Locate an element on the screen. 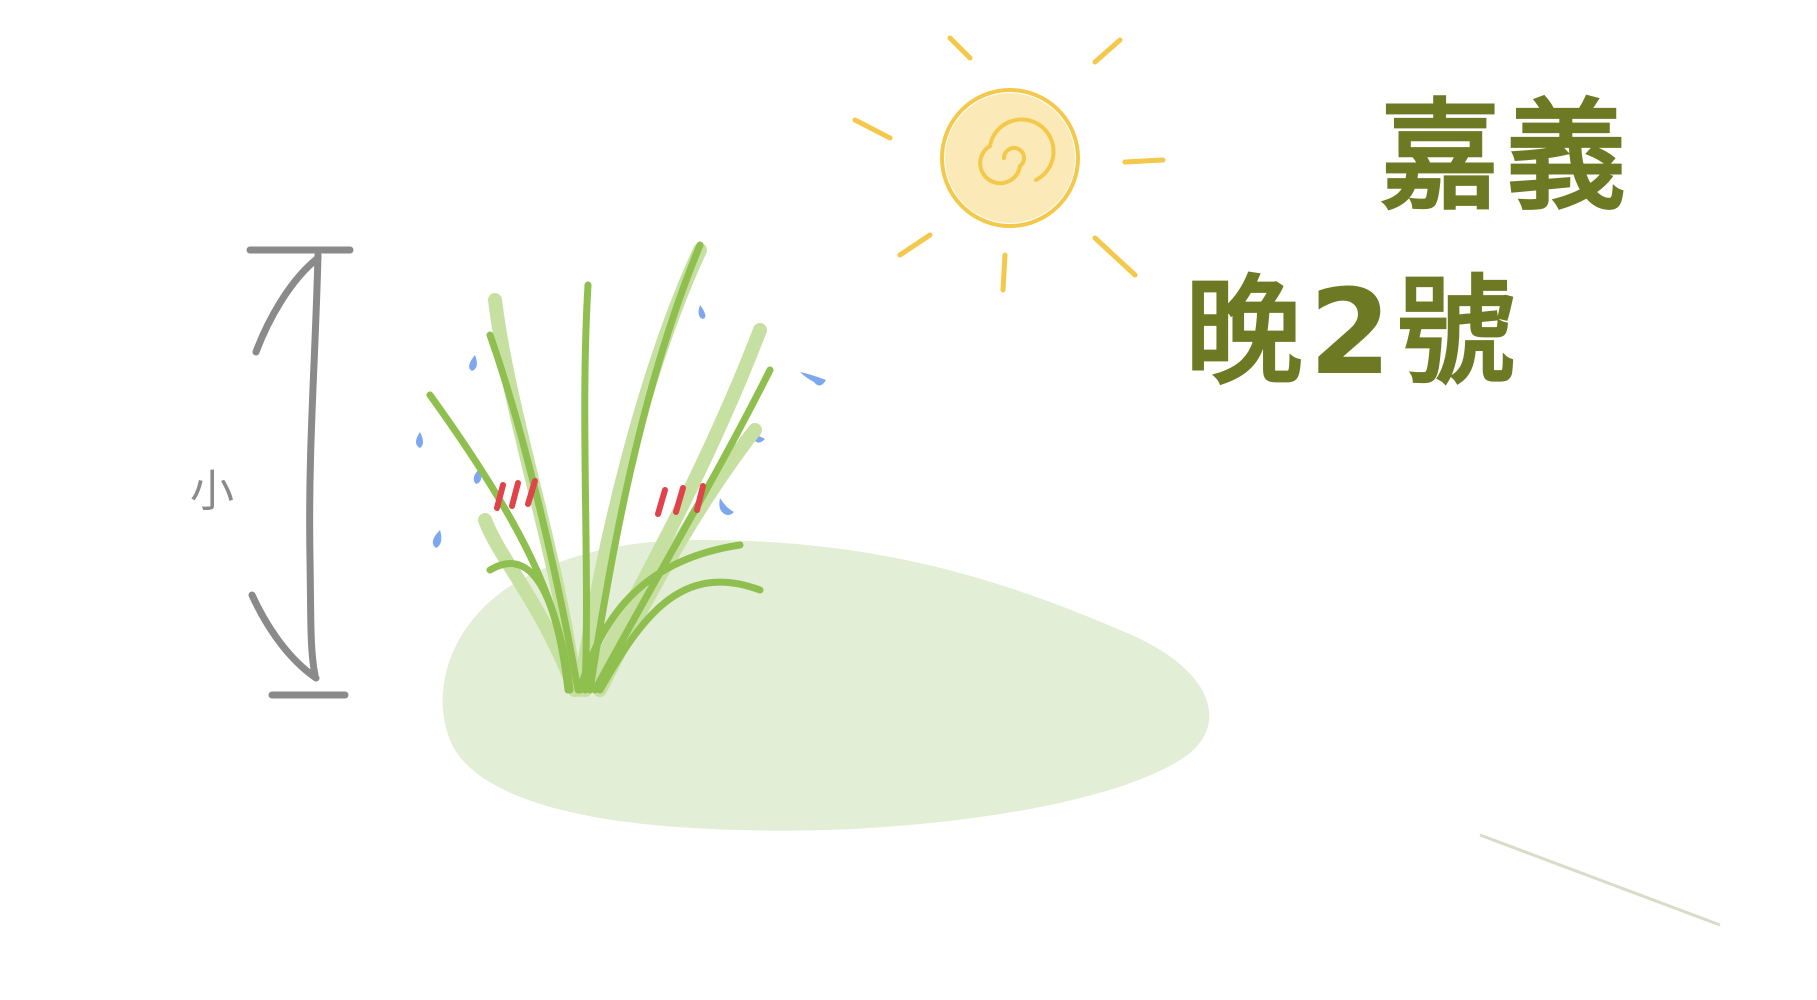  rice-plant-icon is located at coordinates (600, 469).